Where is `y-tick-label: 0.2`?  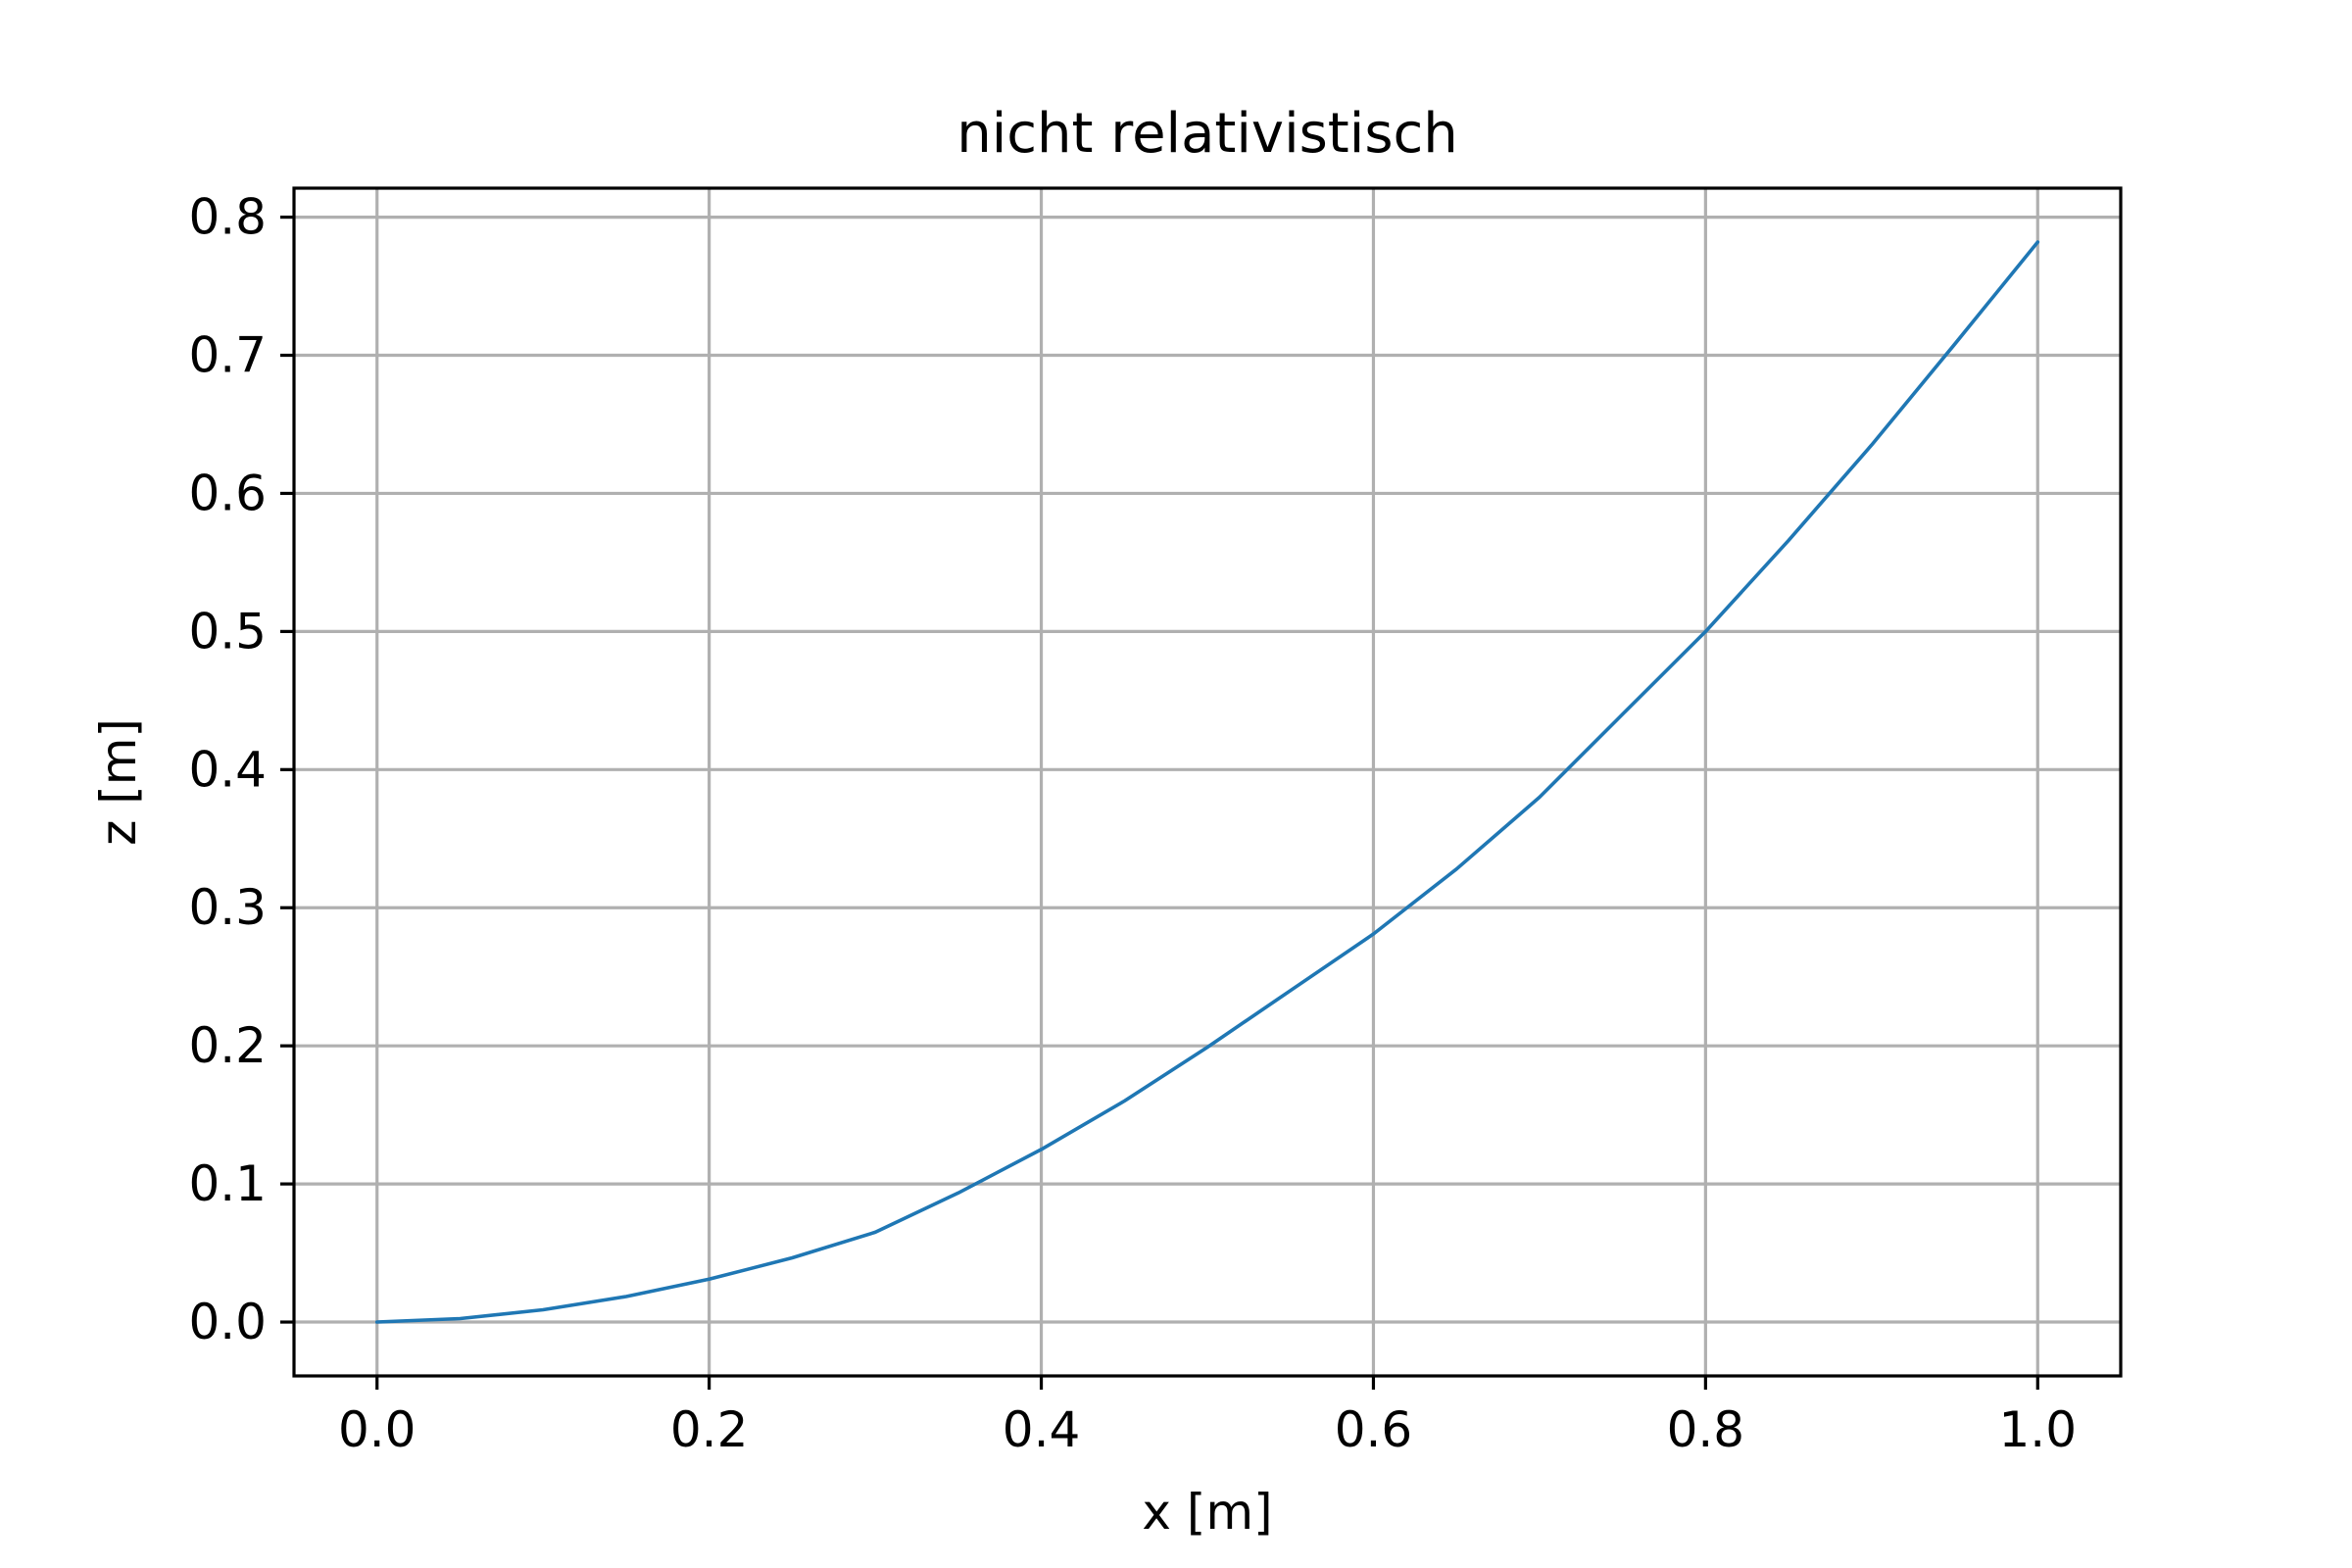 y-tick-label: 0.2 is located at coordinates (227, 1045).